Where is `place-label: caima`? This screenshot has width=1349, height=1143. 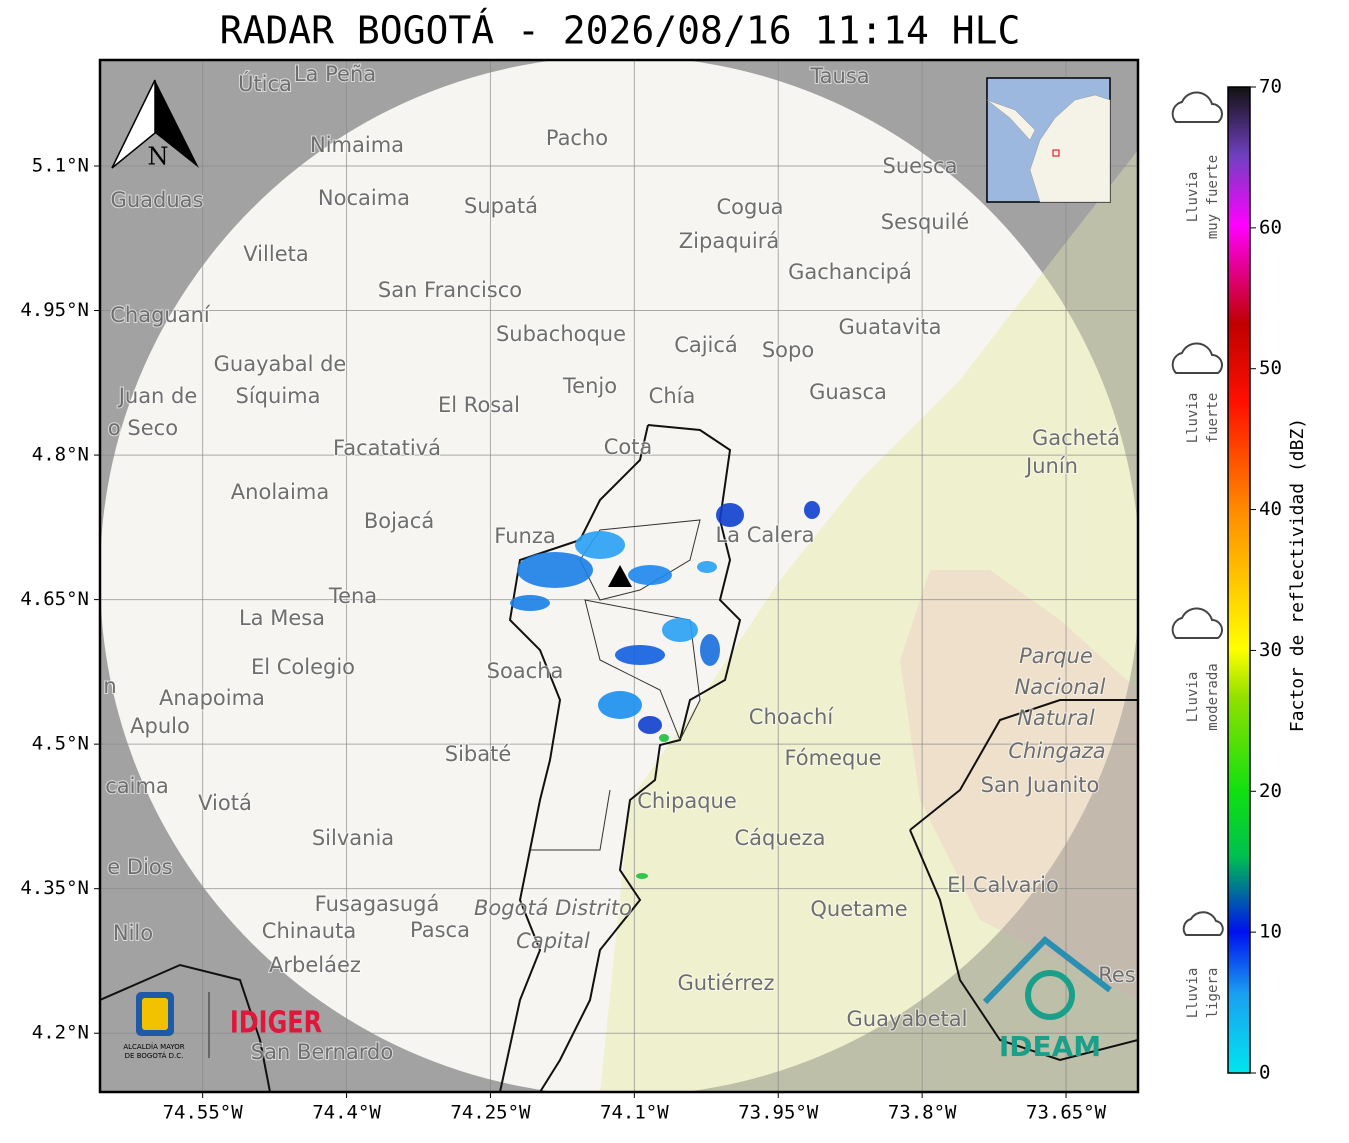
place-label: caima is located at coordinates (137, 786).